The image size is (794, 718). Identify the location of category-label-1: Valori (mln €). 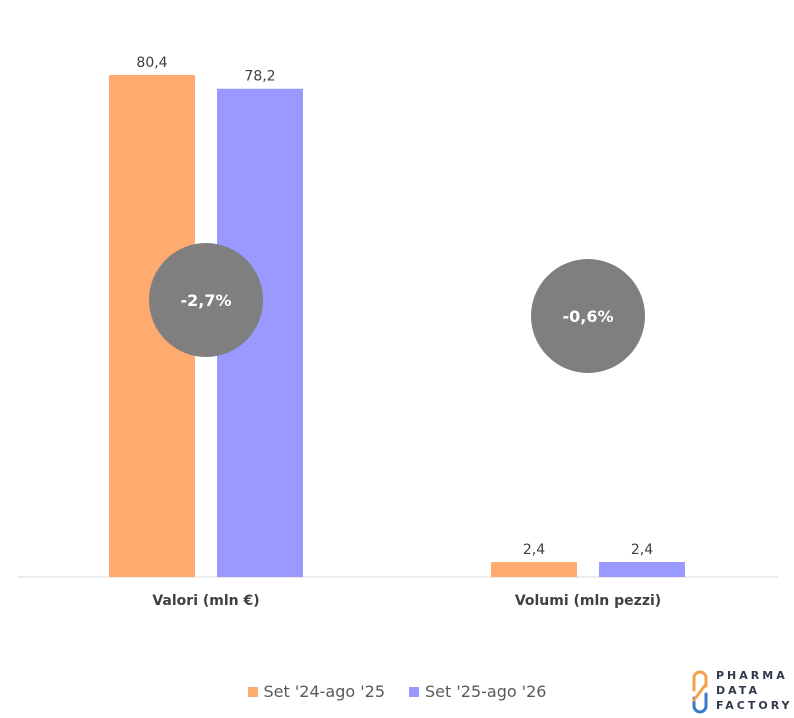
(205, 601).